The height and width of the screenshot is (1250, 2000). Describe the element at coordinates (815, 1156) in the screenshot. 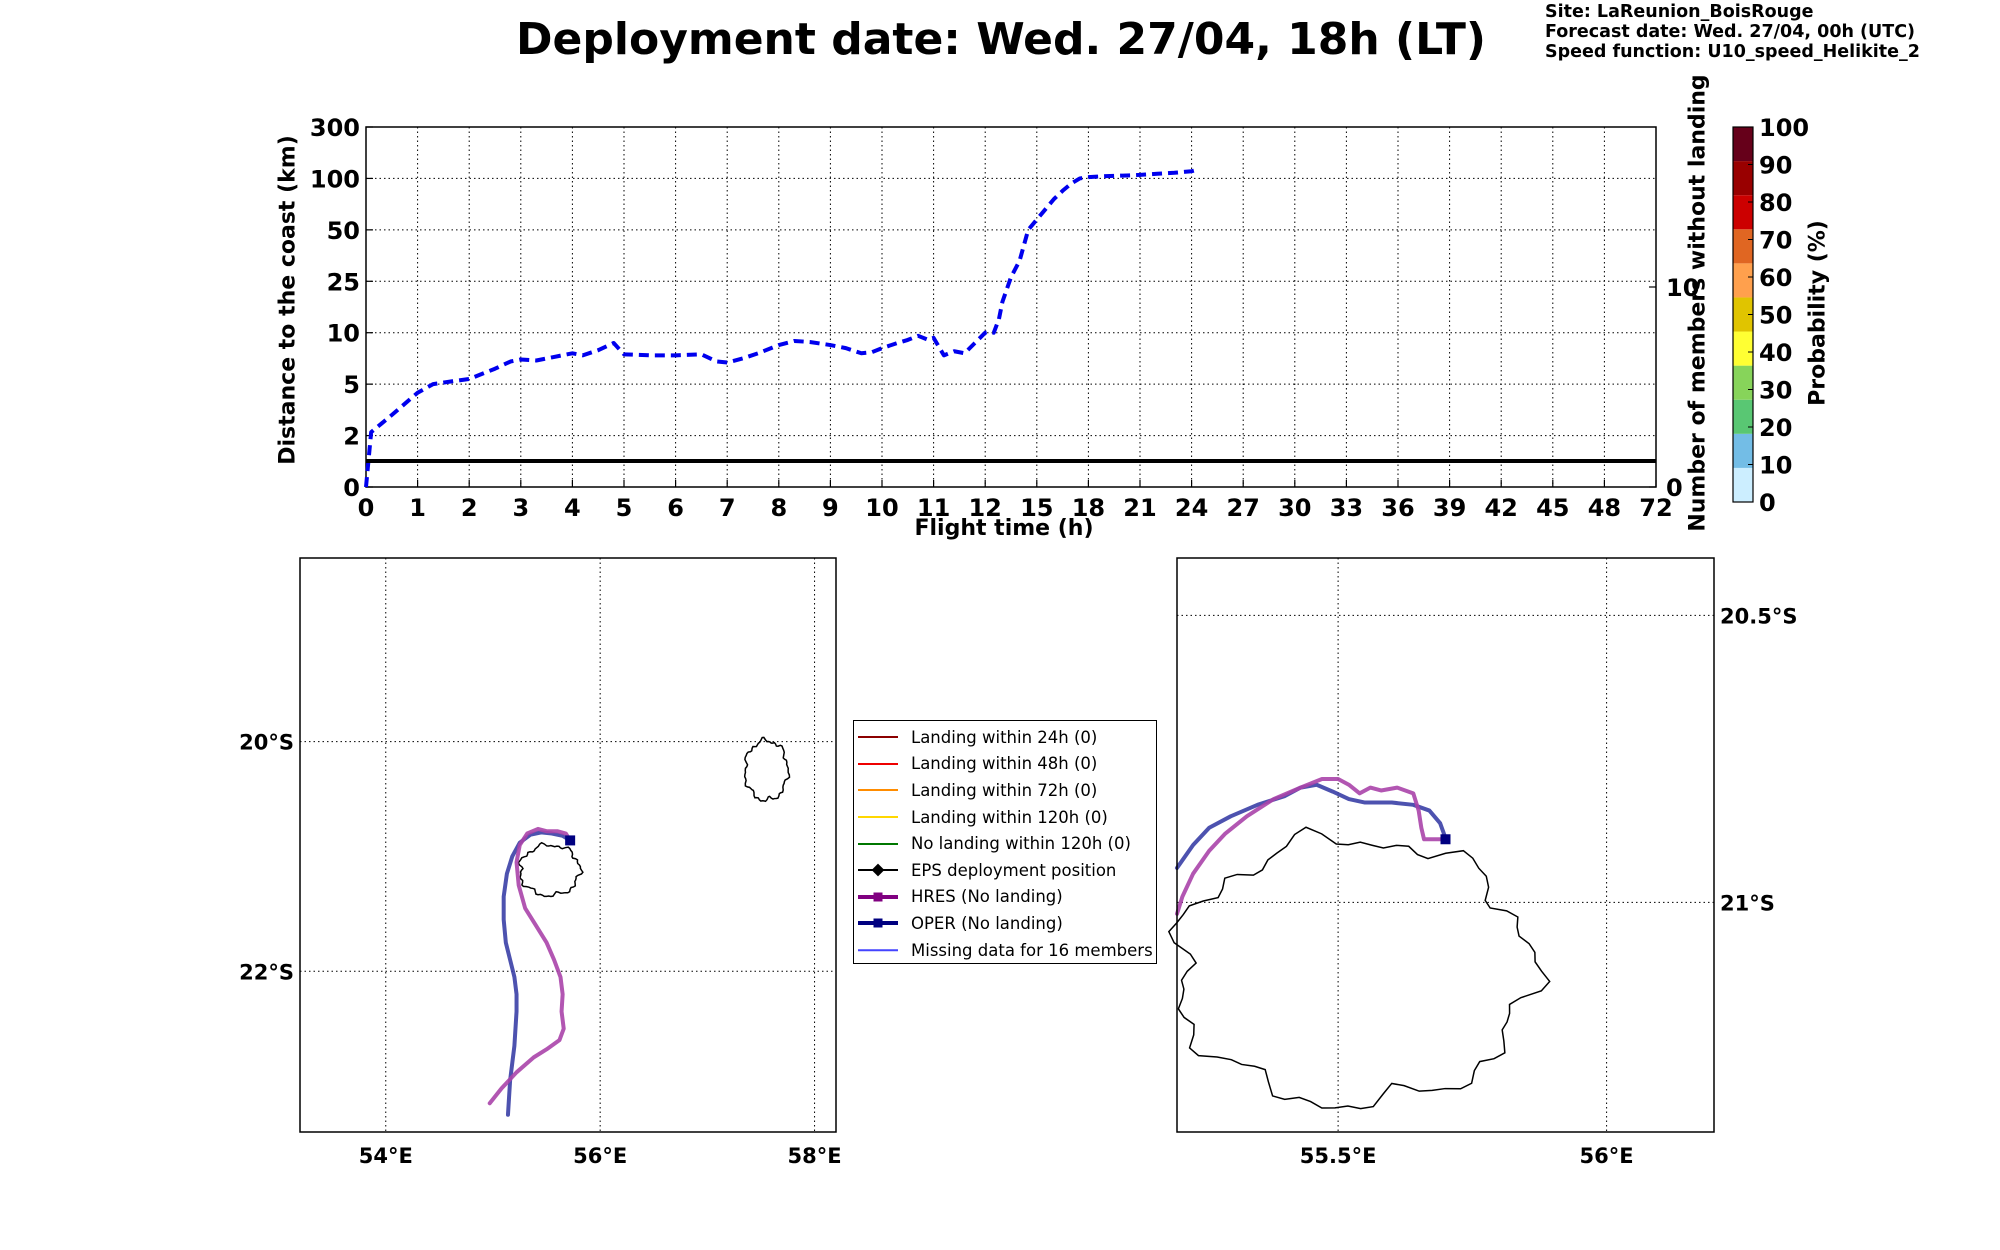

I see `longitude-label: 58°E` at that location.